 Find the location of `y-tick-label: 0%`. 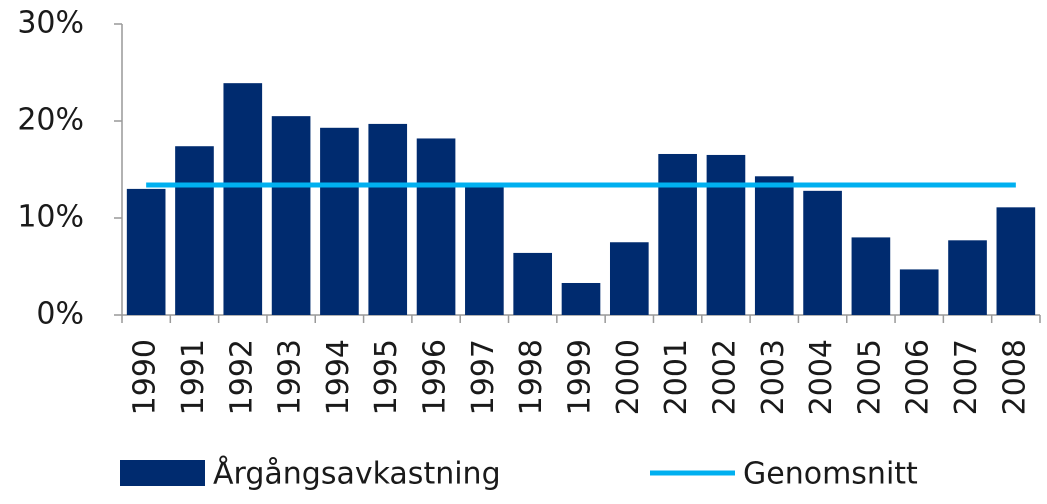

y-tick-label: 0% is located at coordinates (60, 314).